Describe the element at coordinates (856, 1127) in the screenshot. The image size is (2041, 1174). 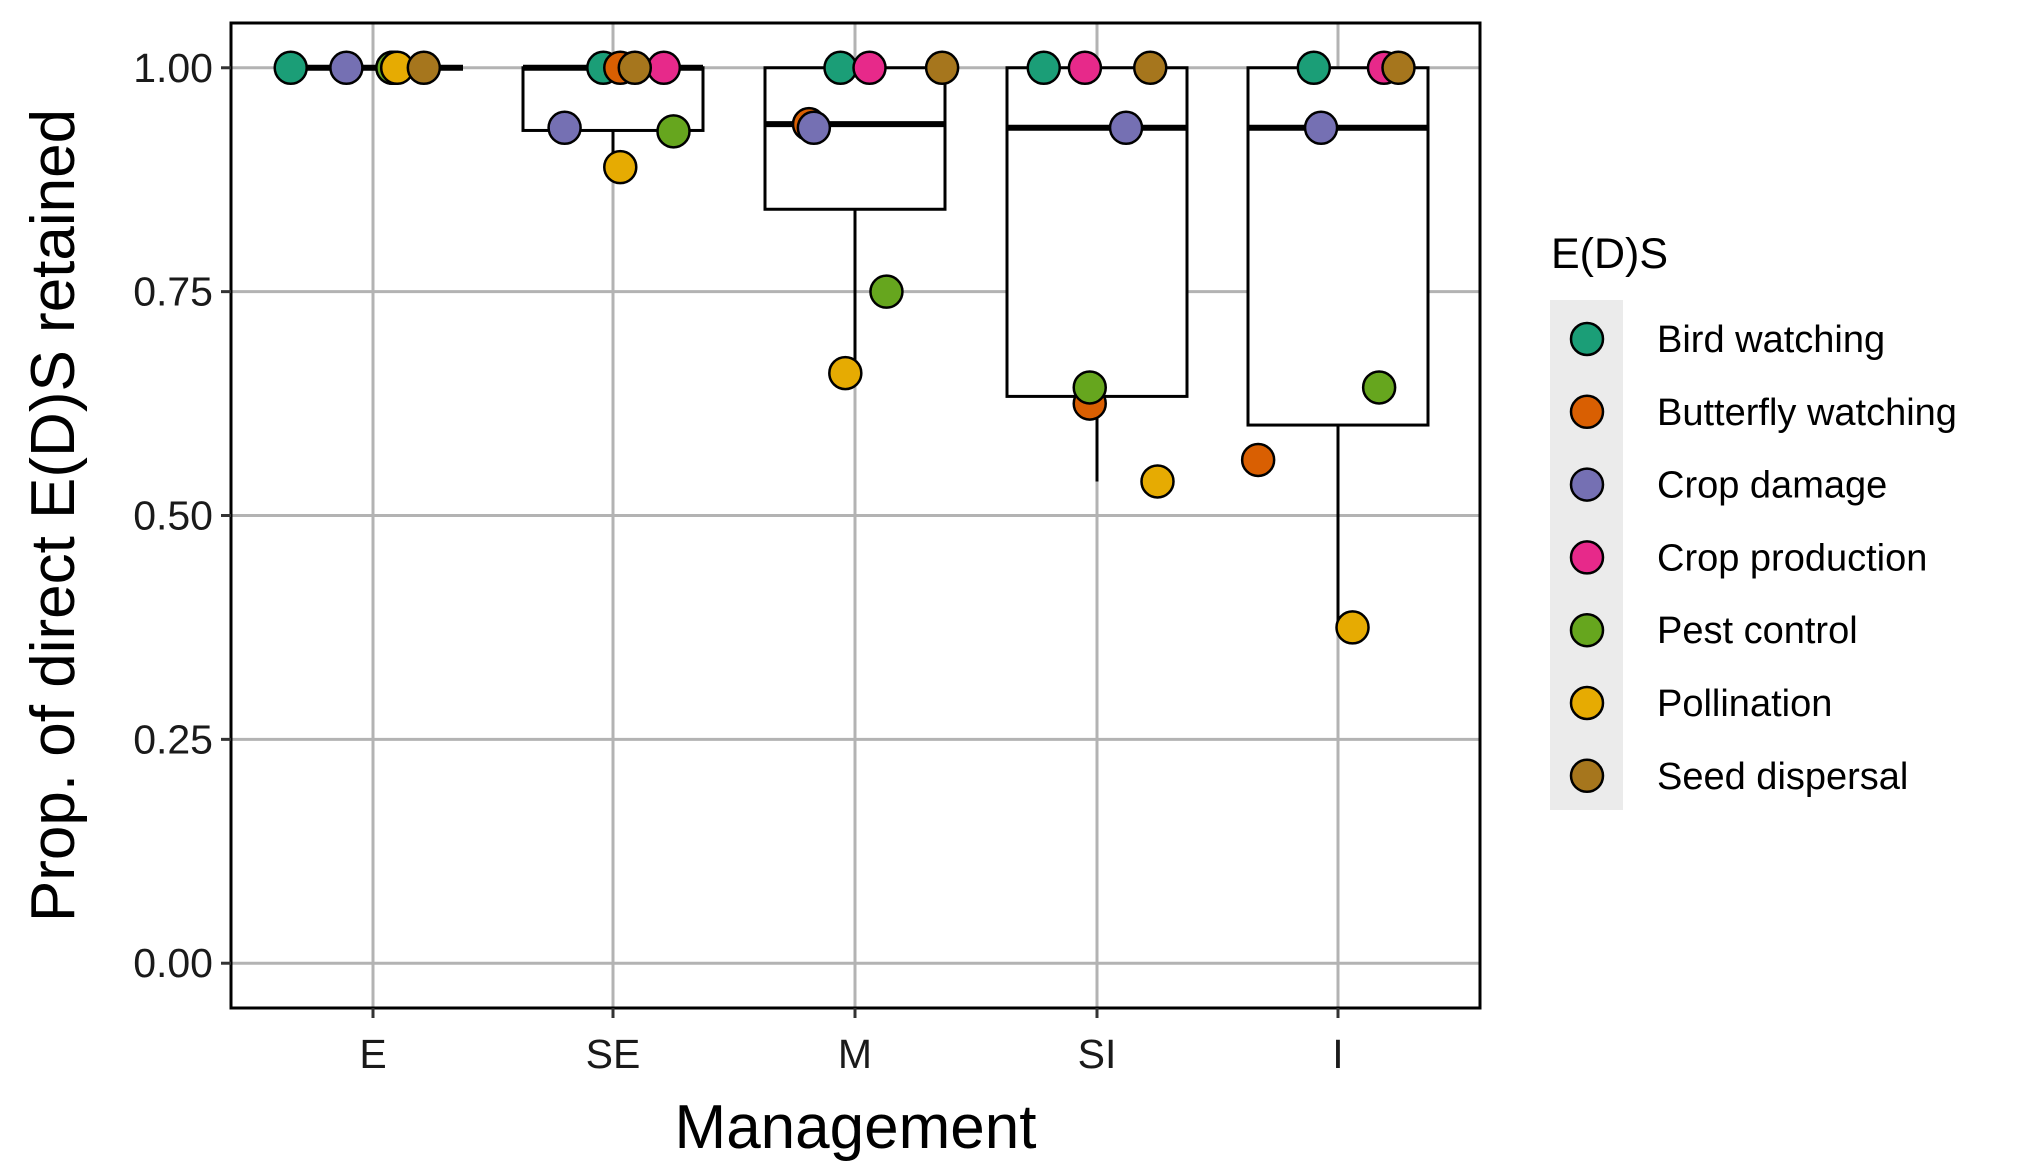
I see `x-axis-title: Management` at that location.